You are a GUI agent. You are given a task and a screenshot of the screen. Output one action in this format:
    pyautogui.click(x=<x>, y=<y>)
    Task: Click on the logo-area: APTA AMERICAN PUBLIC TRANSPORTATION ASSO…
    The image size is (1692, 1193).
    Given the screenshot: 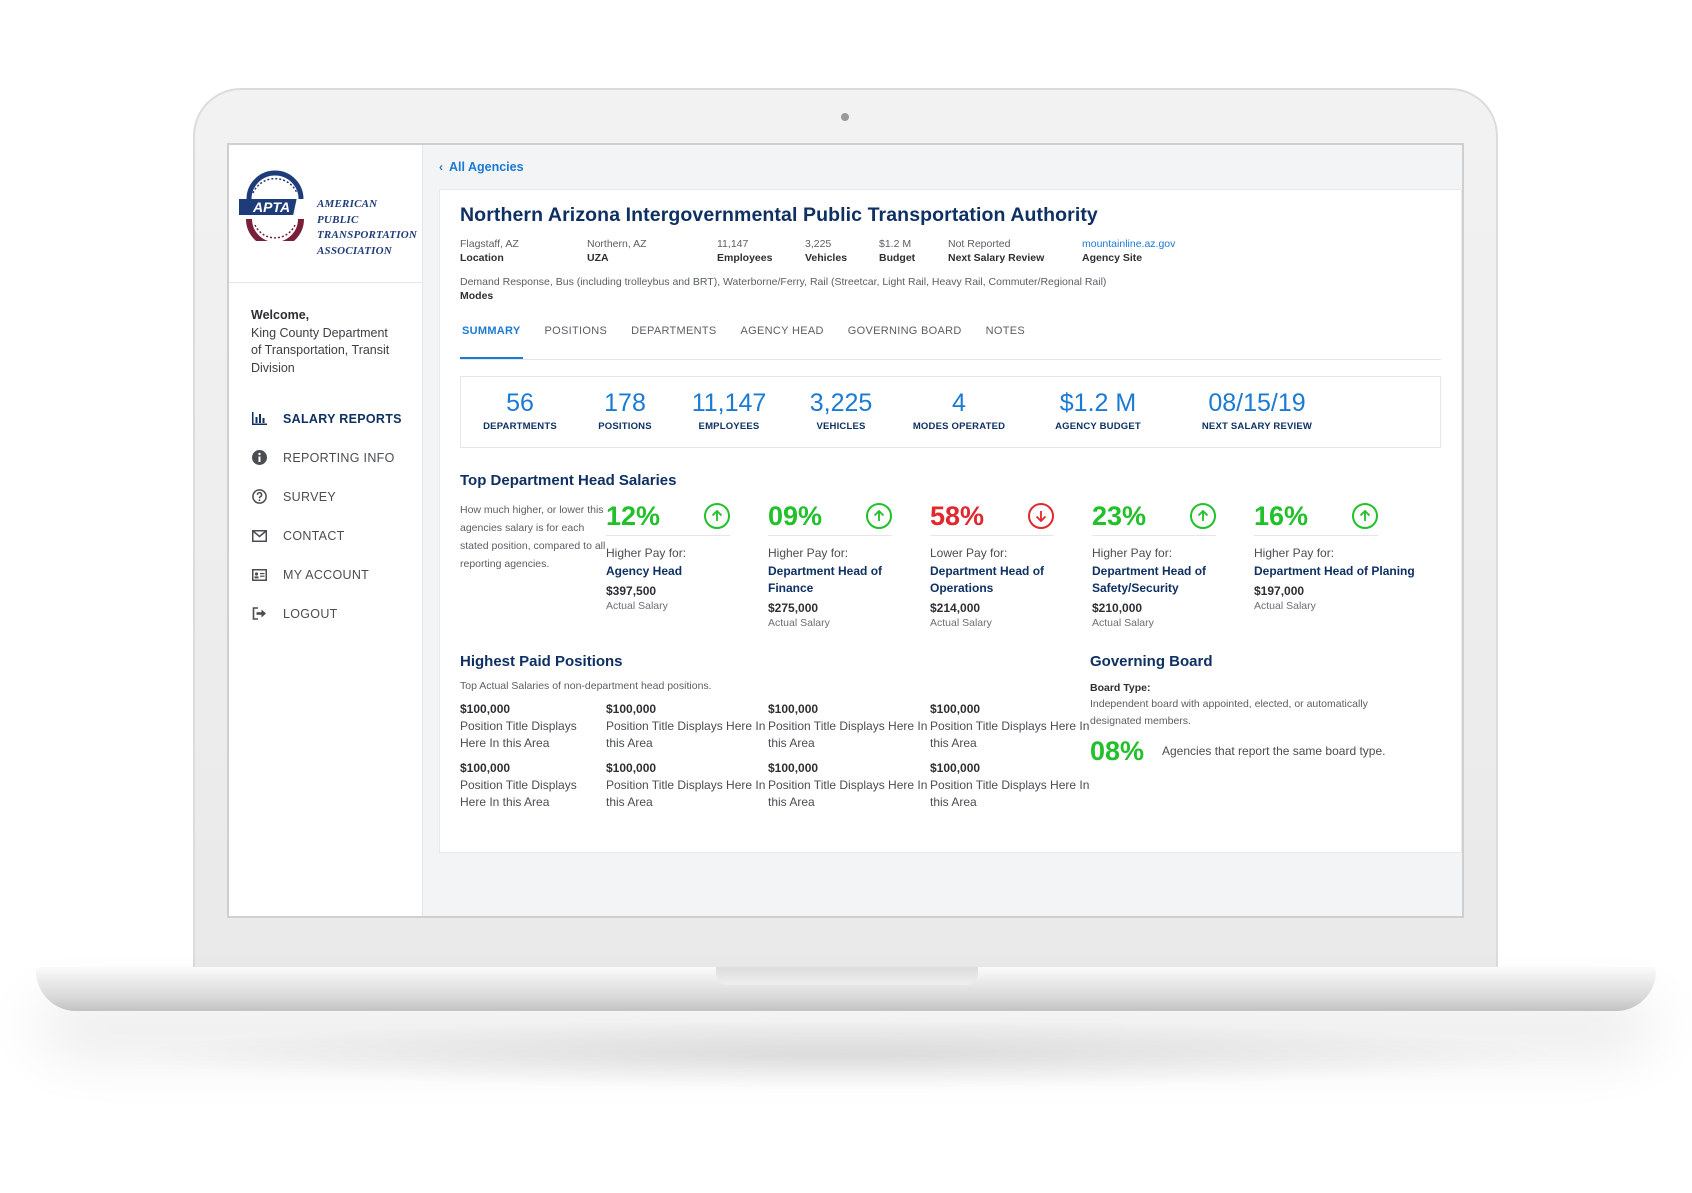 What is the action you would take?
    pyautogui.click(x=325, y=214)
    